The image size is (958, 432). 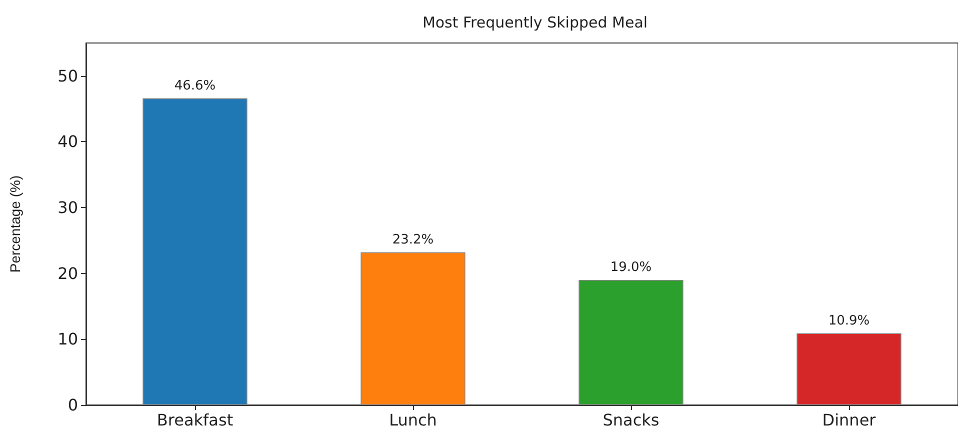 I want to click on y-tick-label: 0, so click(x=73, y=405).